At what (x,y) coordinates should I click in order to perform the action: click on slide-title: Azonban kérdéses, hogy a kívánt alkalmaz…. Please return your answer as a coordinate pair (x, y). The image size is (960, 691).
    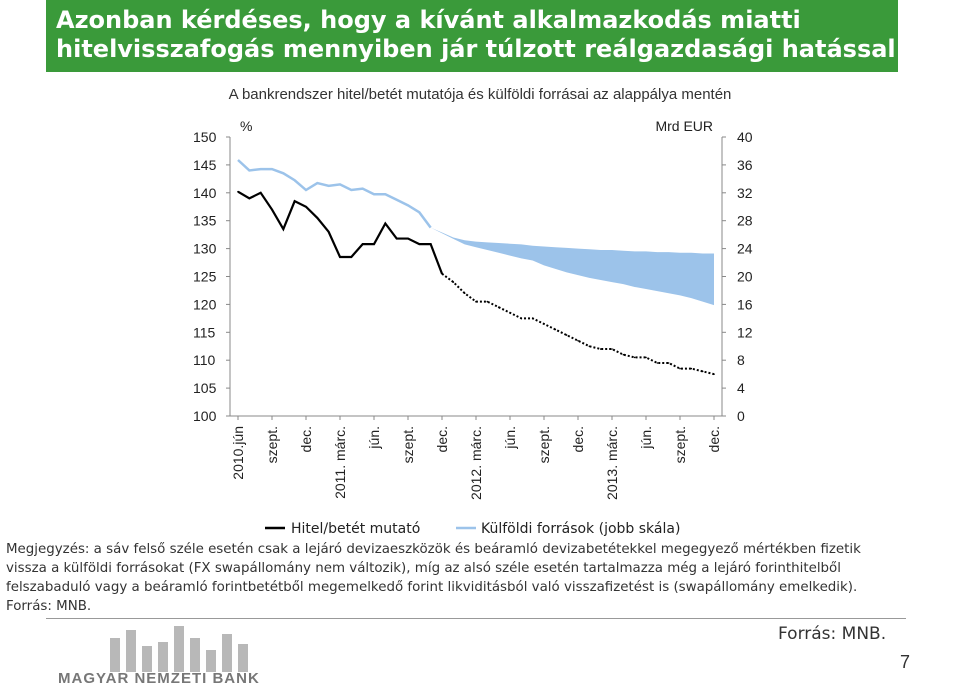
    Looking at the image, I should click on (476, 34).